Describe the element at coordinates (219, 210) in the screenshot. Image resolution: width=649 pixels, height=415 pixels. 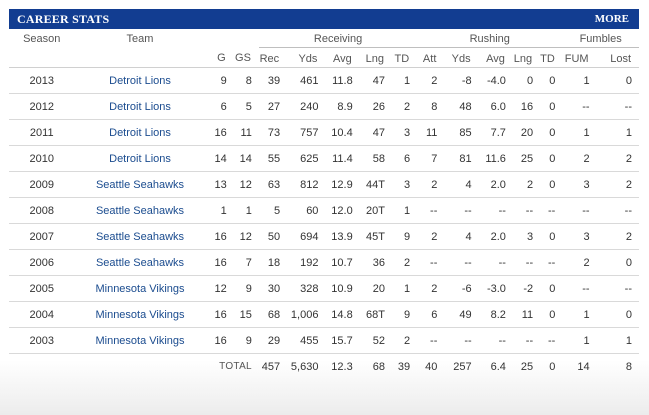
I see `g-cell: 1` at that location.